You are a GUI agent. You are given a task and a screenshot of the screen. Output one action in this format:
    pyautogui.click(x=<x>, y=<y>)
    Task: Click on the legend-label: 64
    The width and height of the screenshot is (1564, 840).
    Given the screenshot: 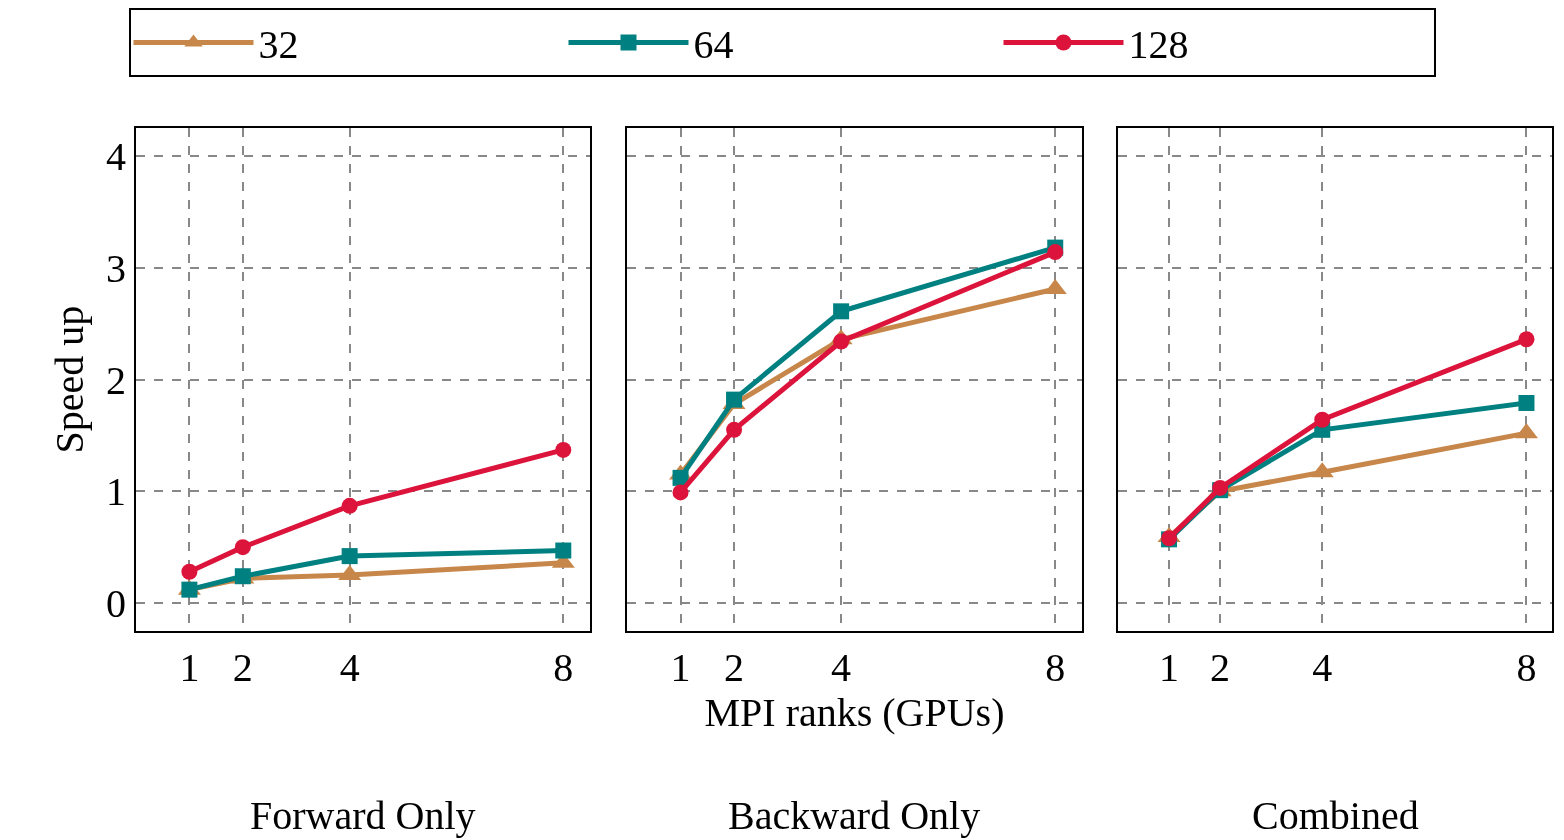 What is the action you would take?
    pyautogui.click(x=713, y=45)
    